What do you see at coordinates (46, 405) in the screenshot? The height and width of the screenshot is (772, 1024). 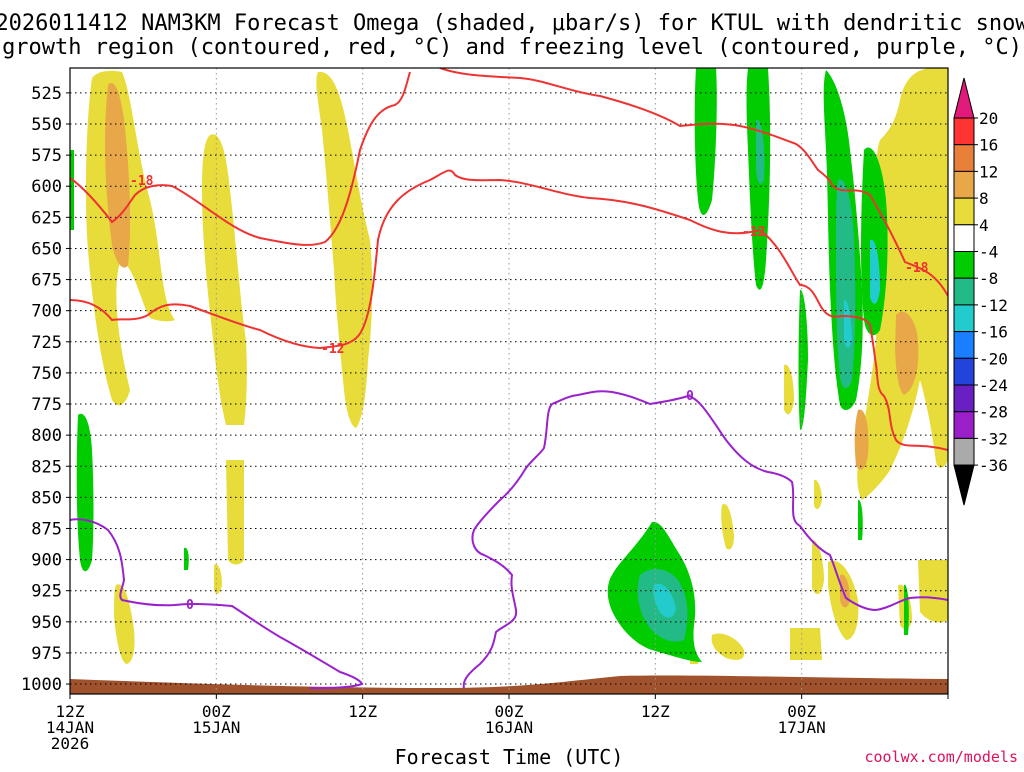 I see `y-tick-label: 775` at bounding box center [46, 405].